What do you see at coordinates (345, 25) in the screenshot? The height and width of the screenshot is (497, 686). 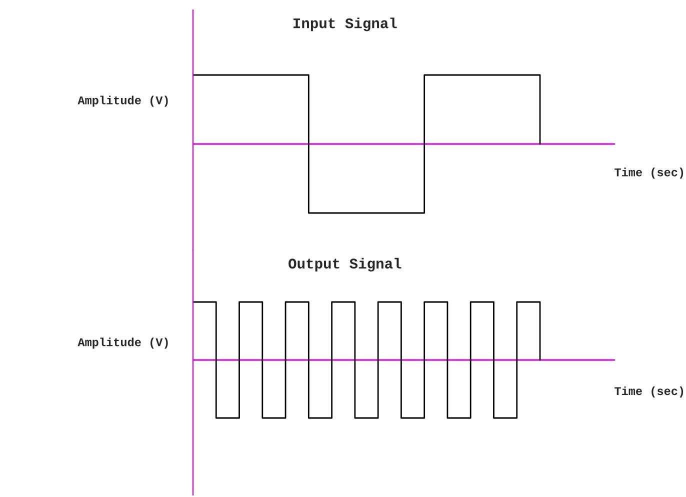 I see `chart-title: Input Signal` at bounding box center [345, 25].